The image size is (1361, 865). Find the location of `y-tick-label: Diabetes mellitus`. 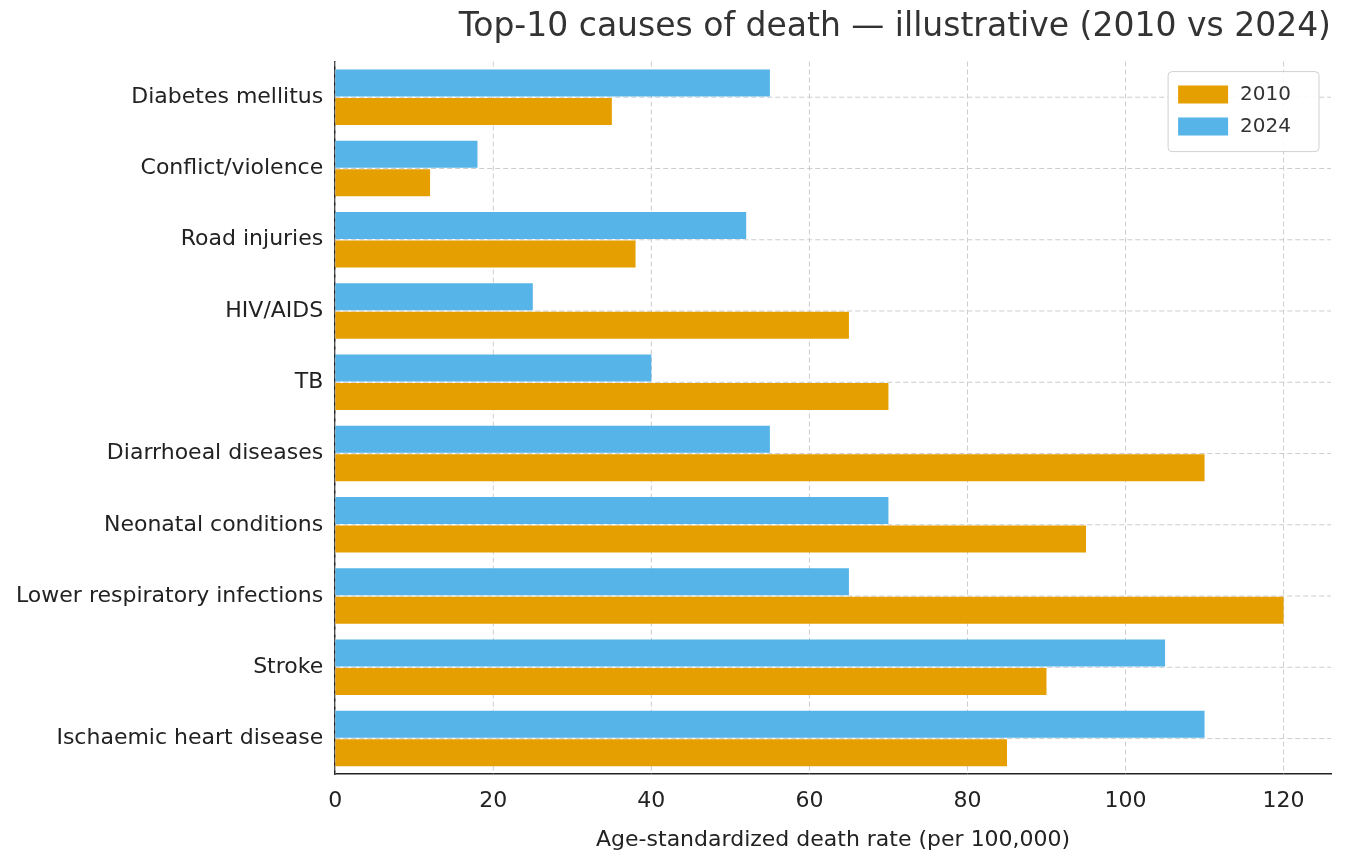

y-tick-label: Diabetes mellitus is located at coordinates (227, 95).